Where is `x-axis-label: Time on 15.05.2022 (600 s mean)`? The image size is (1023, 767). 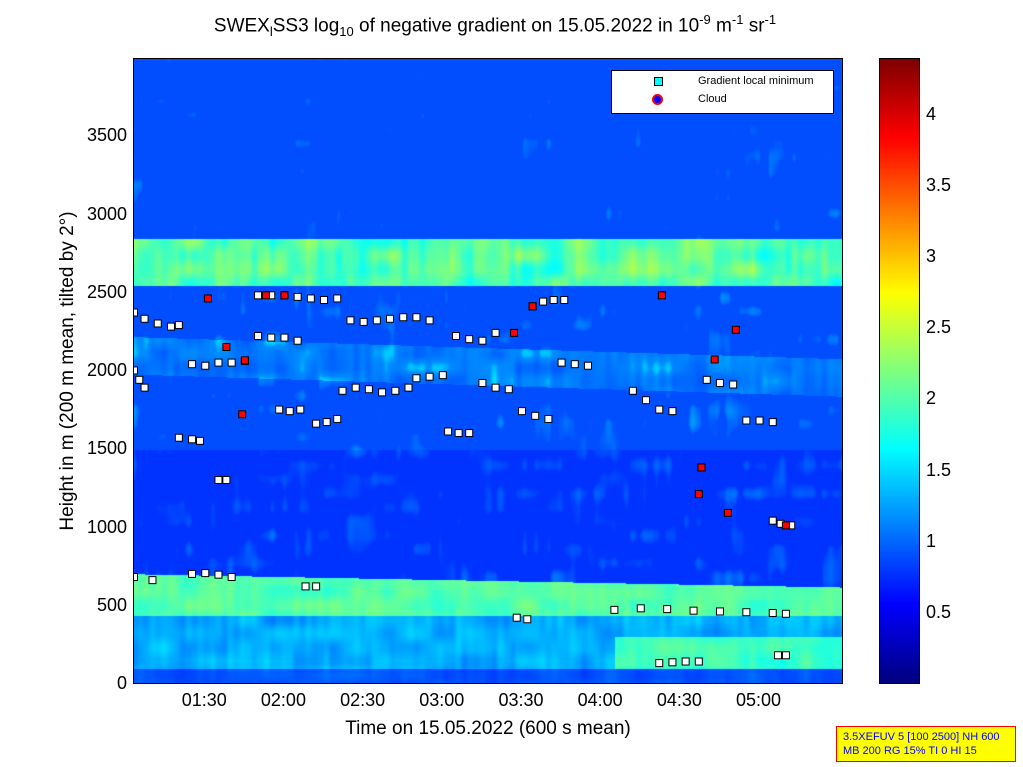
x-axis-label: Time on 15.05.2022 (600 s mean) is located at coordinates (488, 728).